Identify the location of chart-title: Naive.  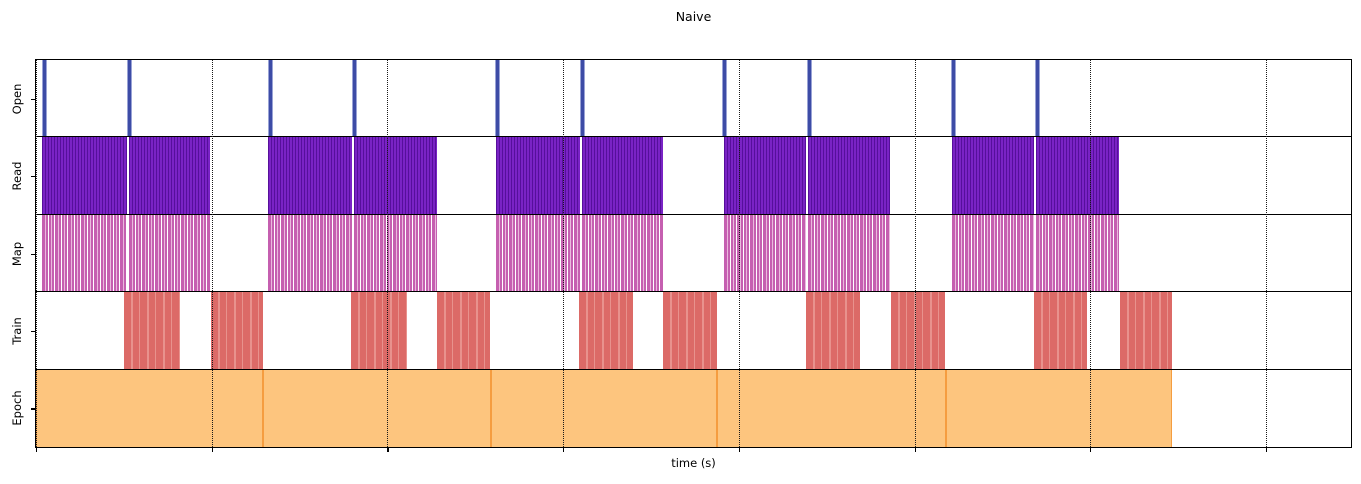
(693, 16).